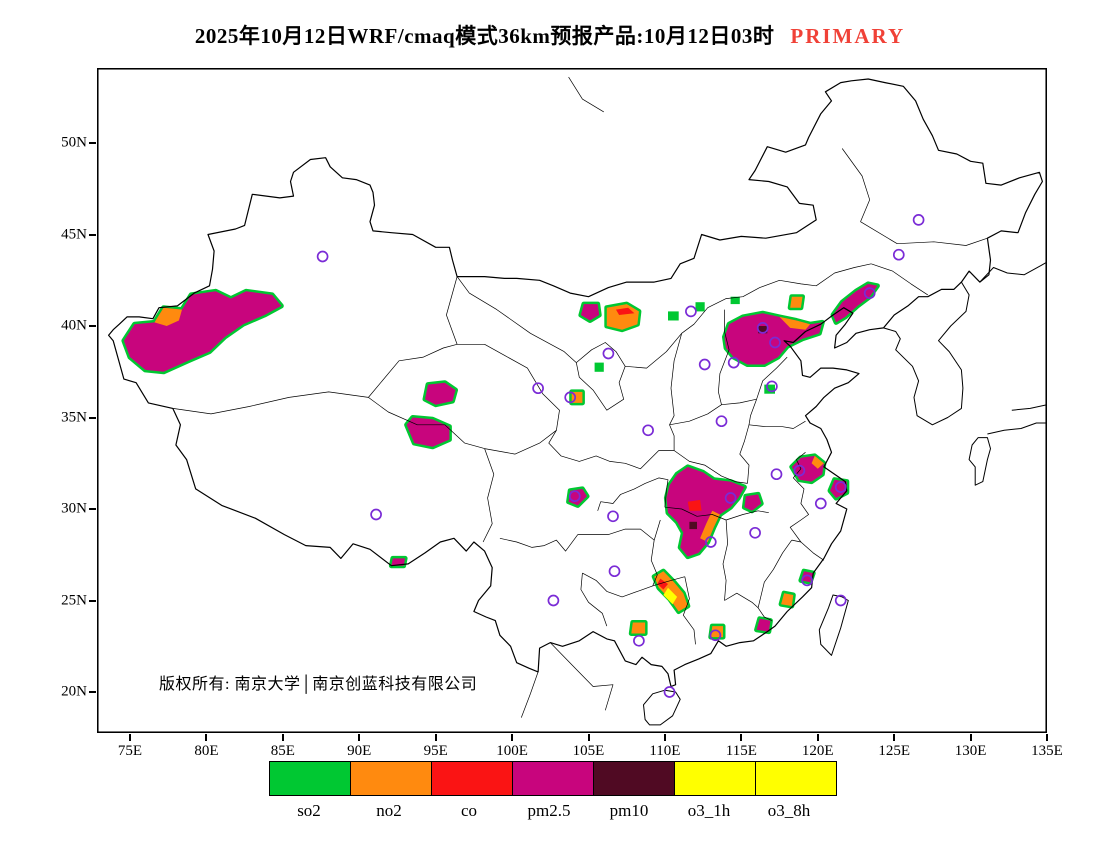  I want to click on x-tick-label: 110E, so click(665, 751).